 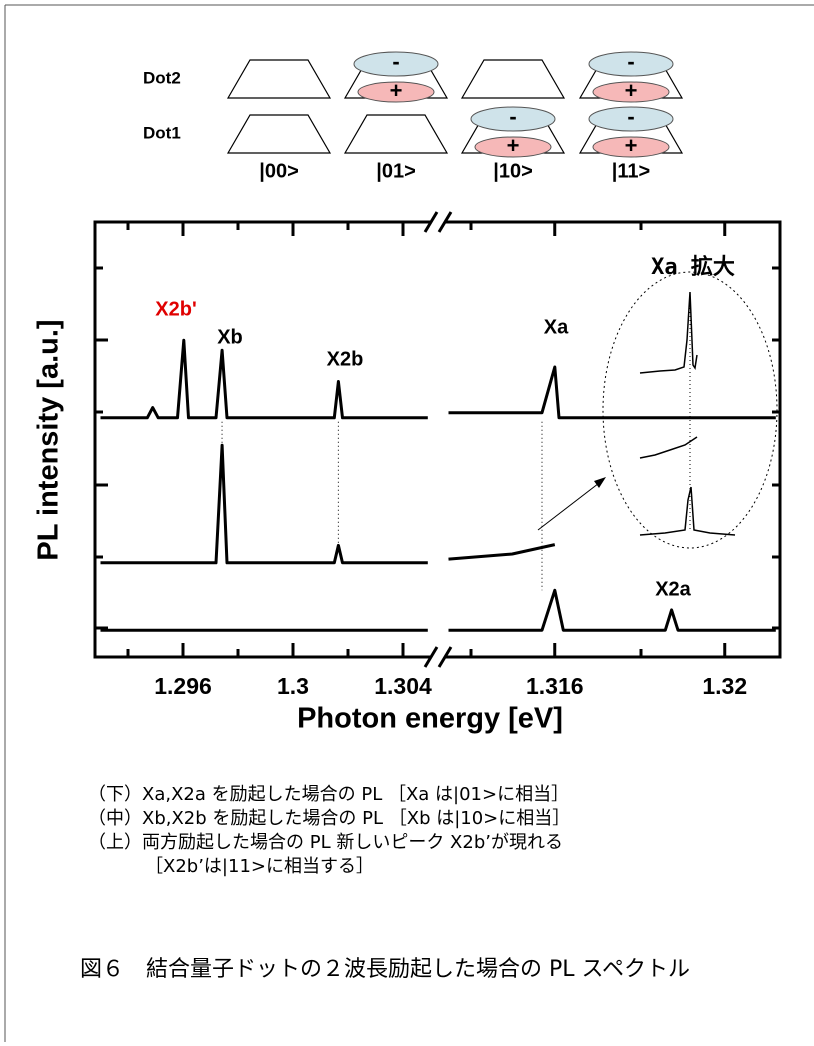 What do you see at coordinates (328, 794) in the screenshot?
I see `note-line: （下）Xa,X2a を励起した場合の PL ［Xa は|01>に相当］` at bounding box center [328, 794].